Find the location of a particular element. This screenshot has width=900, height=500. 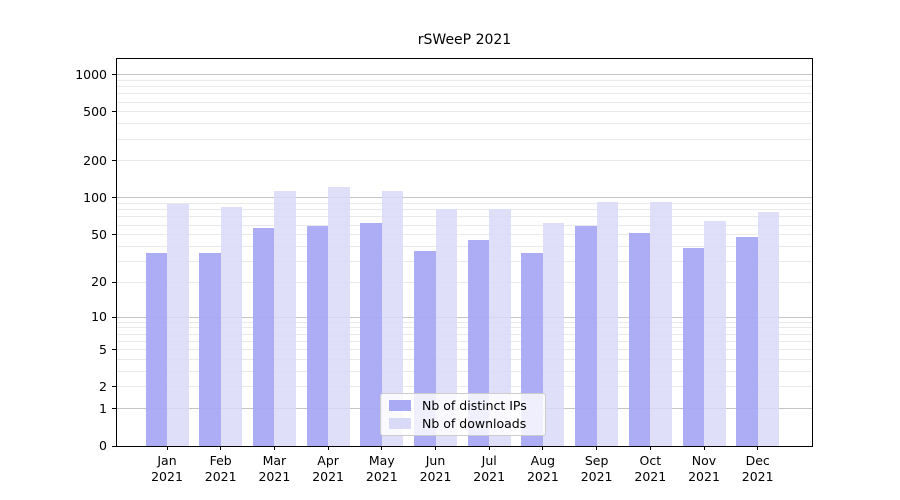

y-tick-label: 1000 is located at coordinates (91, 74).